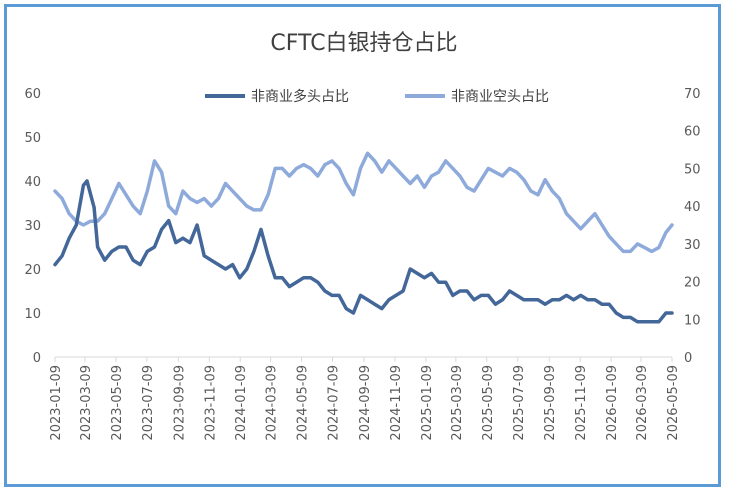  Describe the element at coordinates (612, 403) in the screenshot. I see `x-tick-label: 2026-01-09` at that location.